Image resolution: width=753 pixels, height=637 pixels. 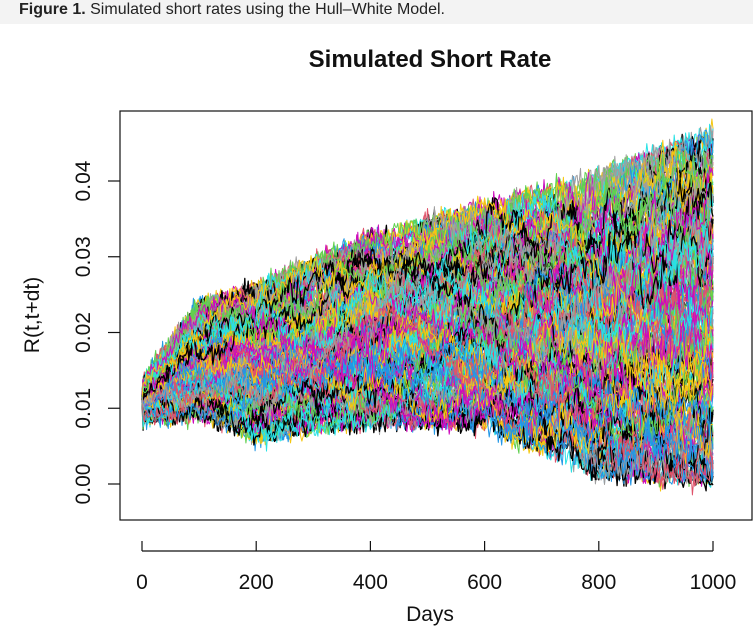 I want to click on y-tick-label-4: 0.04, so click(x=83, y=180).